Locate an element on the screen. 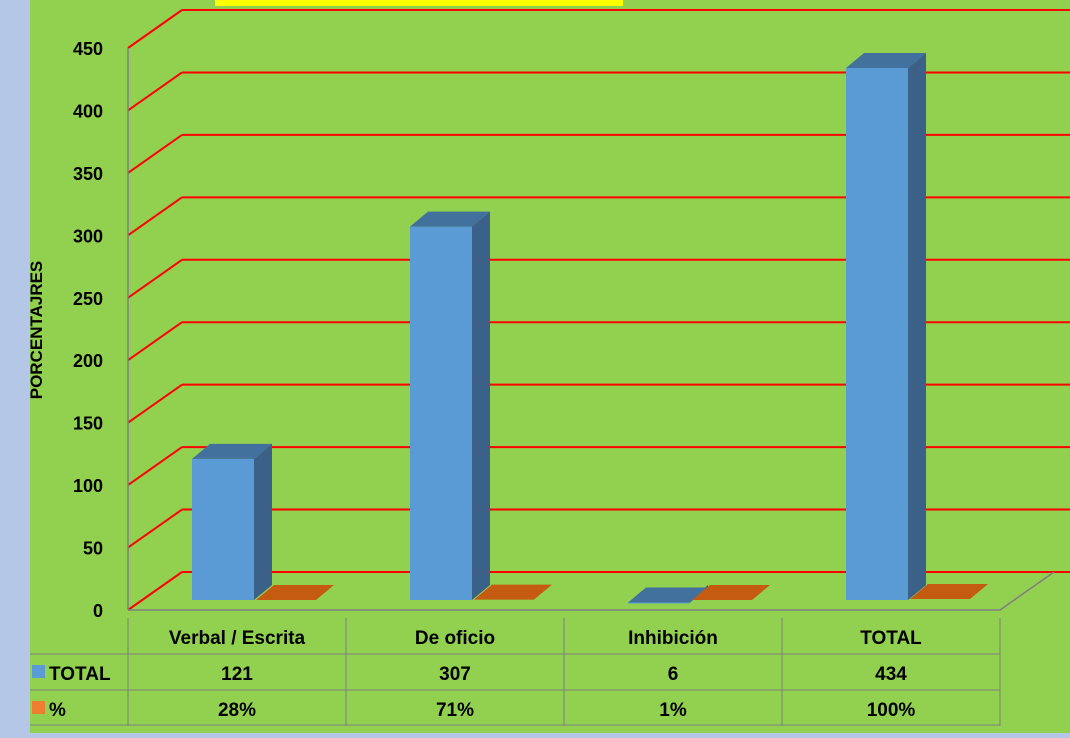 Image resolution: width=1070 pixels, height=738 pixels. y-tick-label: 350 is located at coordinates (88, 174).